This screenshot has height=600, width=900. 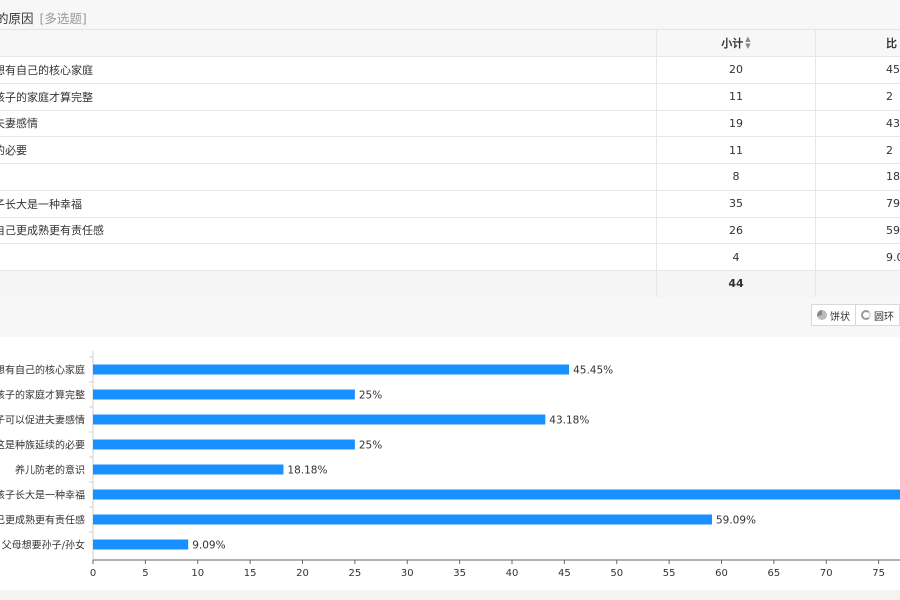 I want to click on x-tick-label: 0, so click(x=93, y=573).